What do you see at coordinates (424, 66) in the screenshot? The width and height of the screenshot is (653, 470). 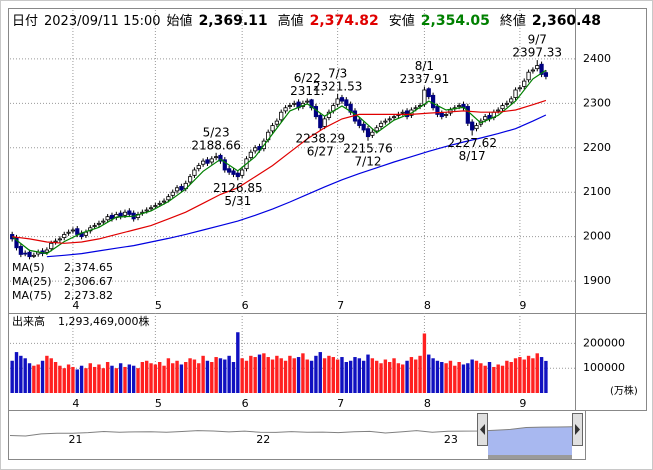 I see `annotation-date: 8/1` at bounding box center [424, 66].